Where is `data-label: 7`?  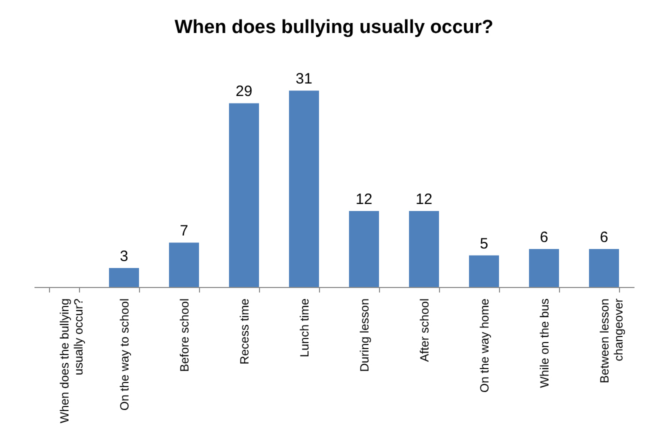
data-label: 7 is located at coordinates (184, 231).